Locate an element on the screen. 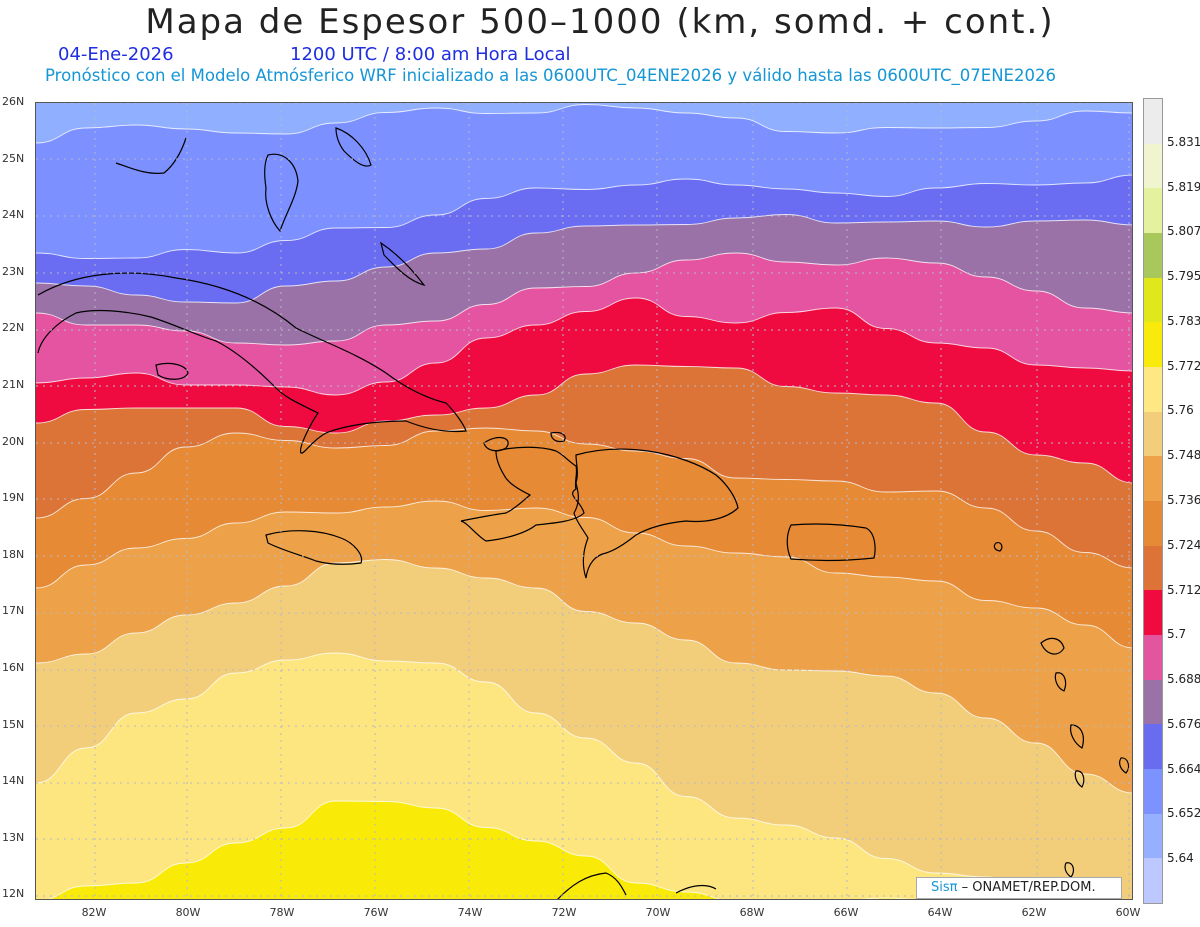 The width and height of the screenshot is (1200, 927). venezuela-coastline is located at coordinates (637, 885).